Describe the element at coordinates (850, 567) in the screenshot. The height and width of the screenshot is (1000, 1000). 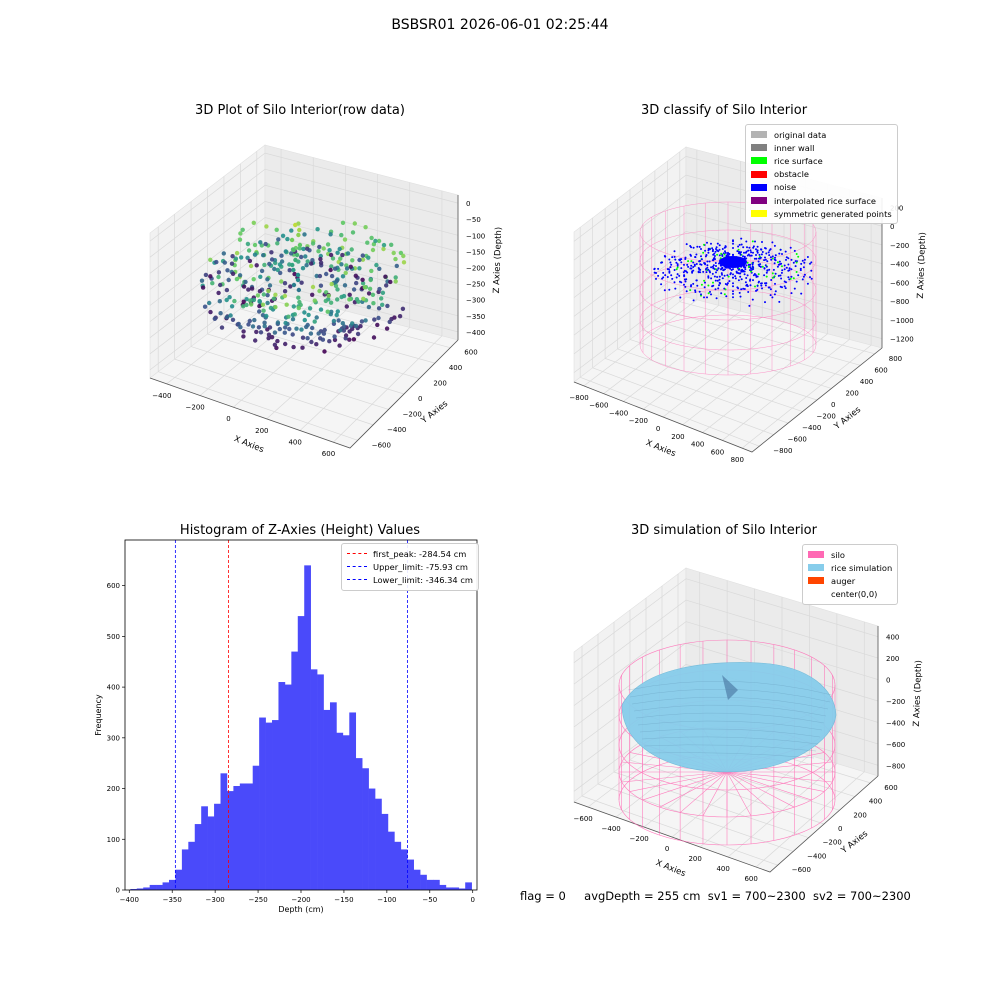
I see `legend-item-rice-simulation: rice simulation` at that location.